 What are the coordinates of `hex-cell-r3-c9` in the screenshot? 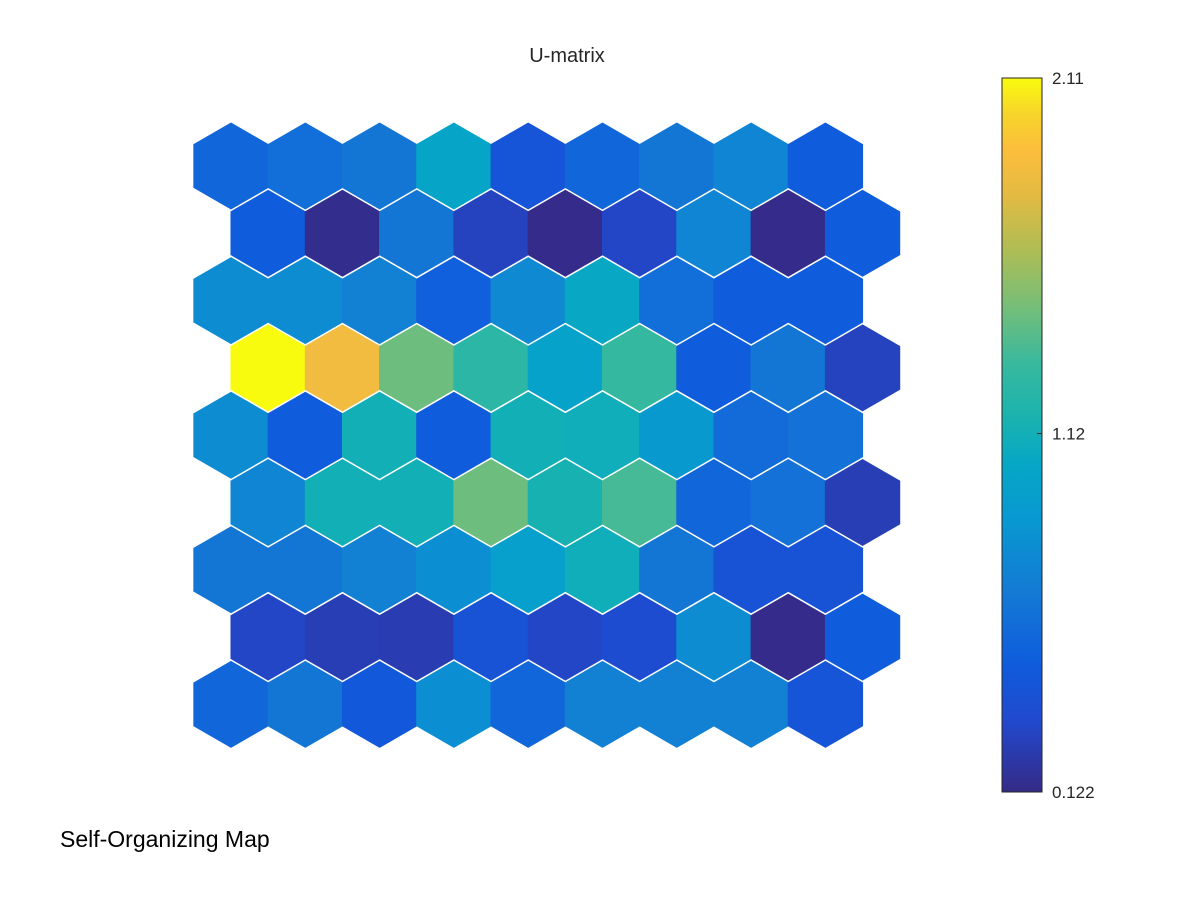 It's located at (825, 301).